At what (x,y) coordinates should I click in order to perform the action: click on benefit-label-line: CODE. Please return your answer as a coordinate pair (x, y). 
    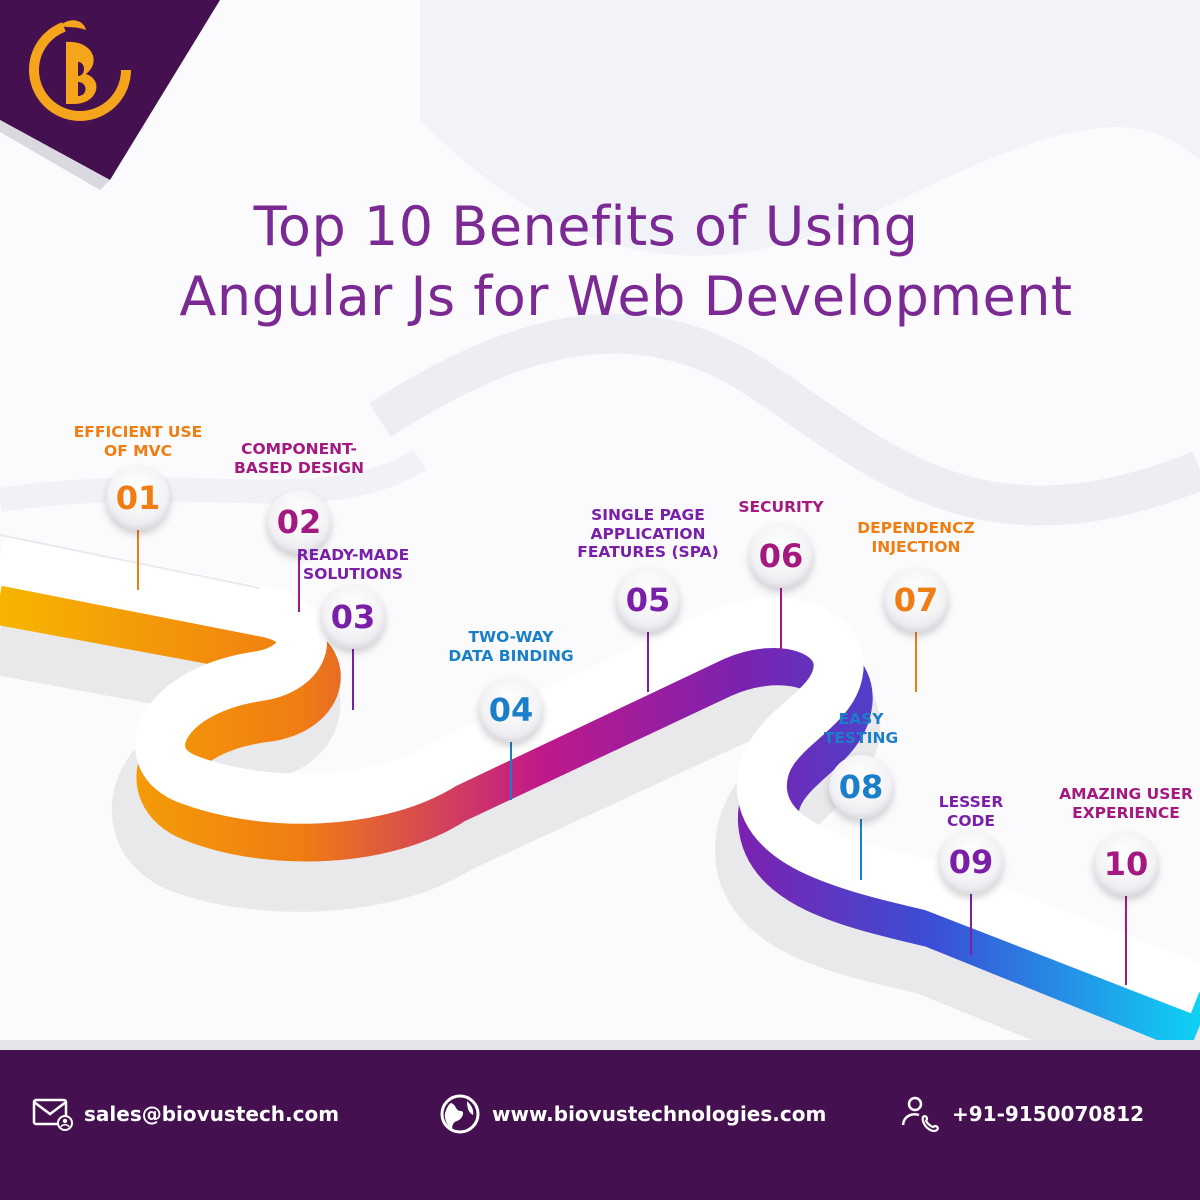
    Looking at the image, I should click on (970, 820).